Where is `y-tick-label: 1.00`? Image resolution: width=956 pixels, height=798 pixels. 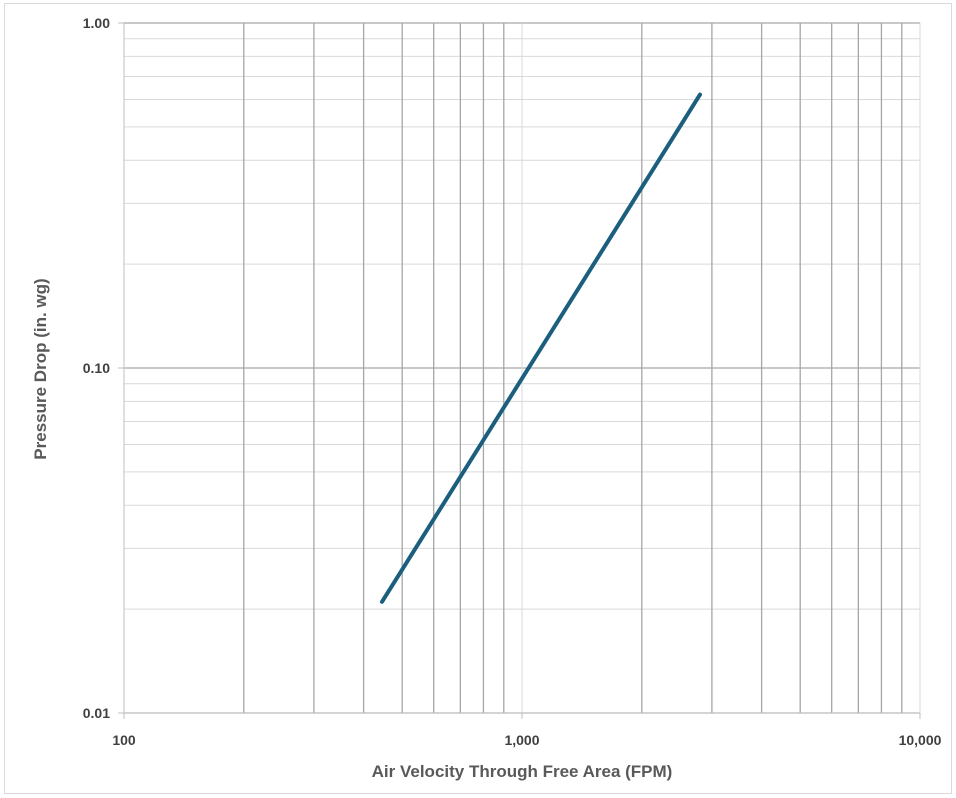
y-tick-label: 1.00 is located at coordinates (96, 23).